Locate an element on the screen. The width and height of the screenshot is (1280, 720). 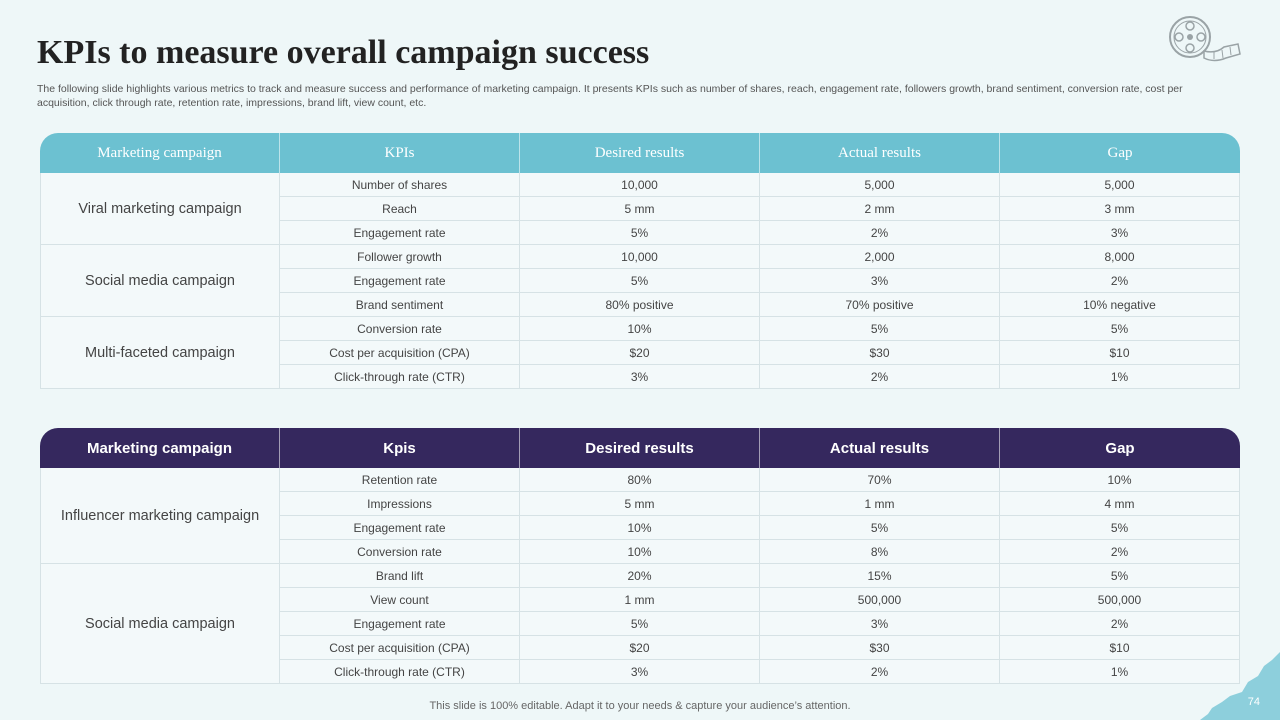
table-row: Engagement rate 10% 5% 5% is located at coordinates (640, 528).